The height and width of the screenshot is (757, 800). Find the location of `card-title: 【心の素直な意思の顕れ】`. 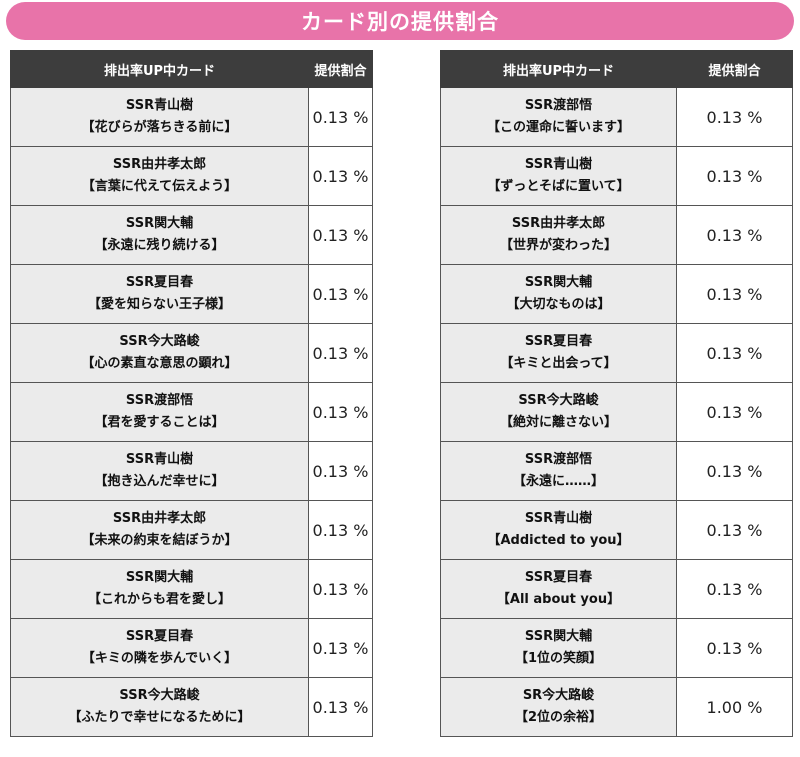

card-title: 【心の素直な意思の顕れ】 is located at coordinates (159, 363).